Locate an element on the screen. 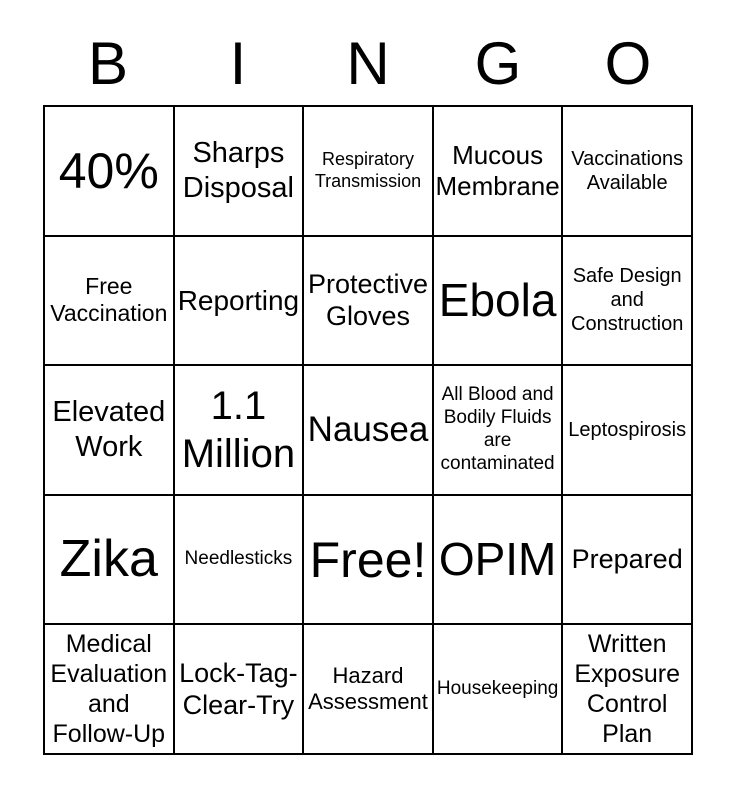  bingo-cell: Hazard Assessment is located at coordinates (368, 689).